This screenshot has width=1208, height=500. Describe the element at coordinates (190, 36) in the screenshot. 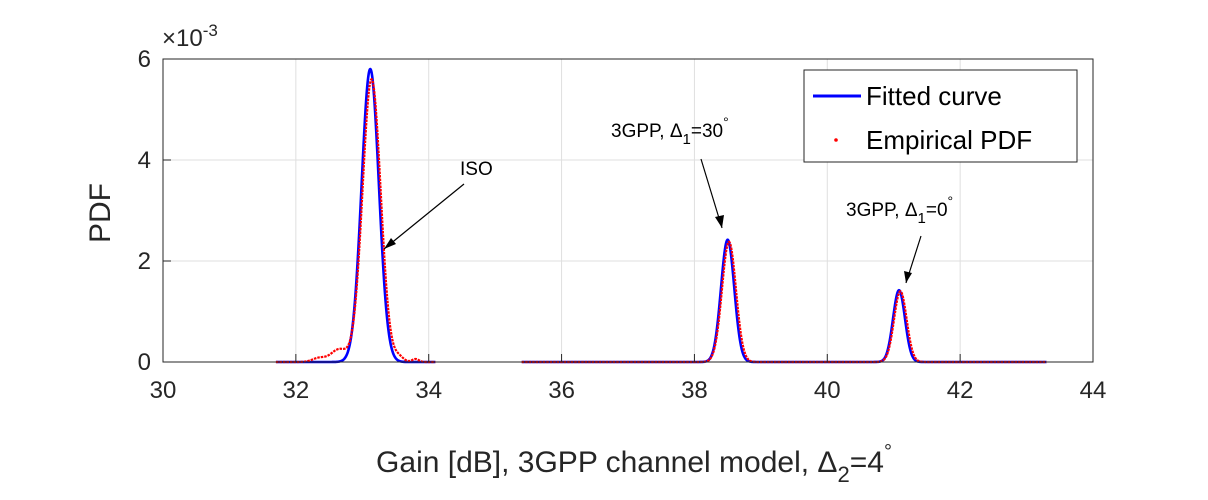

I see `y-exponent-label: ×10⁻³` at that location.